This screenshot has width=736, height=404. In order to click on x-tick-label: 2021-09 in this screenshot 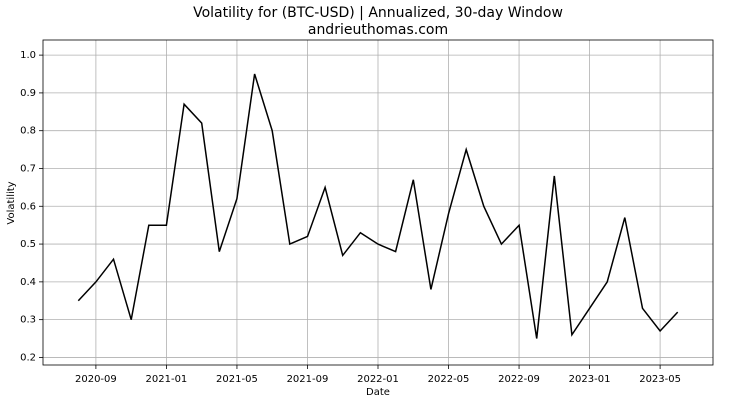, I will do `click(308, 379)`.